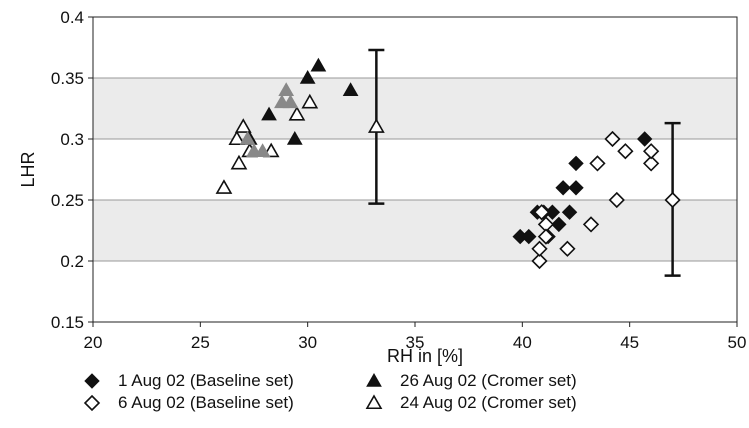 Image resolution: width=749 pixels, height=428 pixels. What do you see at coordinates (488, 380) in the screenshot?
I see `legend-label: 26 Aug 02 (Cromer set)` at bounding box center [488, 380].